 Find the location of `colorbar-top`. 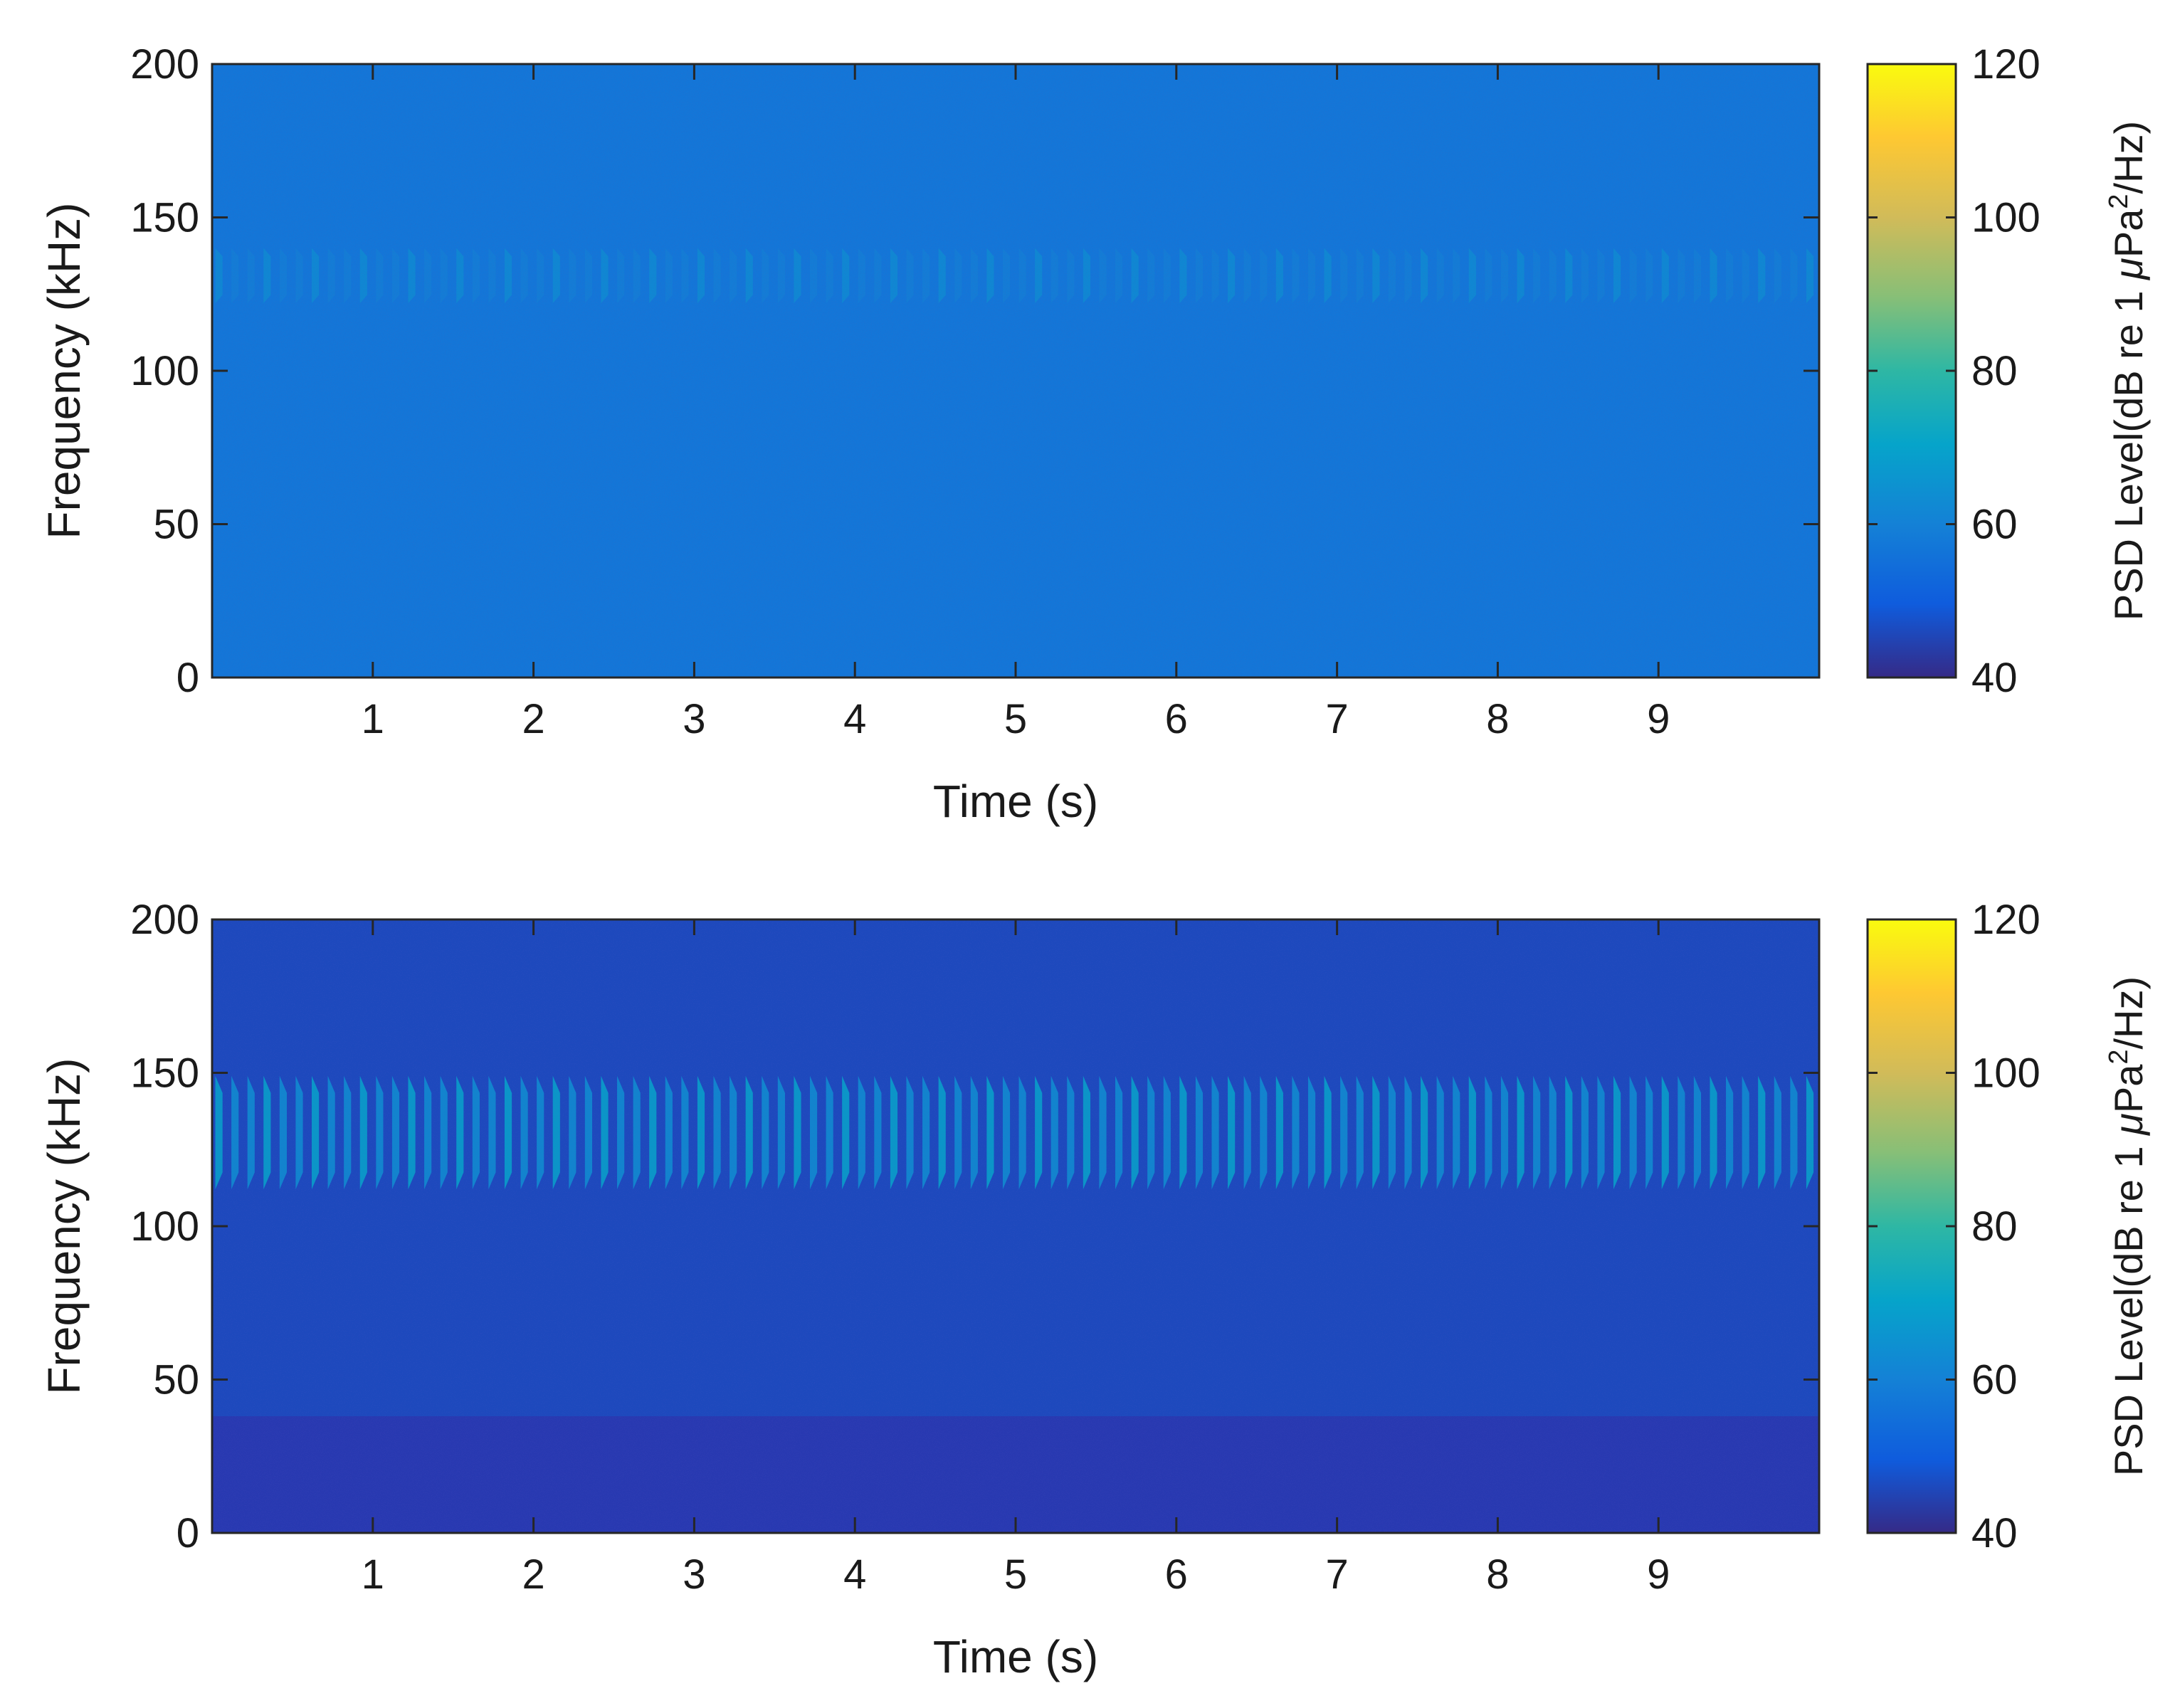

colorbar-top is located at coordinates (1911, 371).